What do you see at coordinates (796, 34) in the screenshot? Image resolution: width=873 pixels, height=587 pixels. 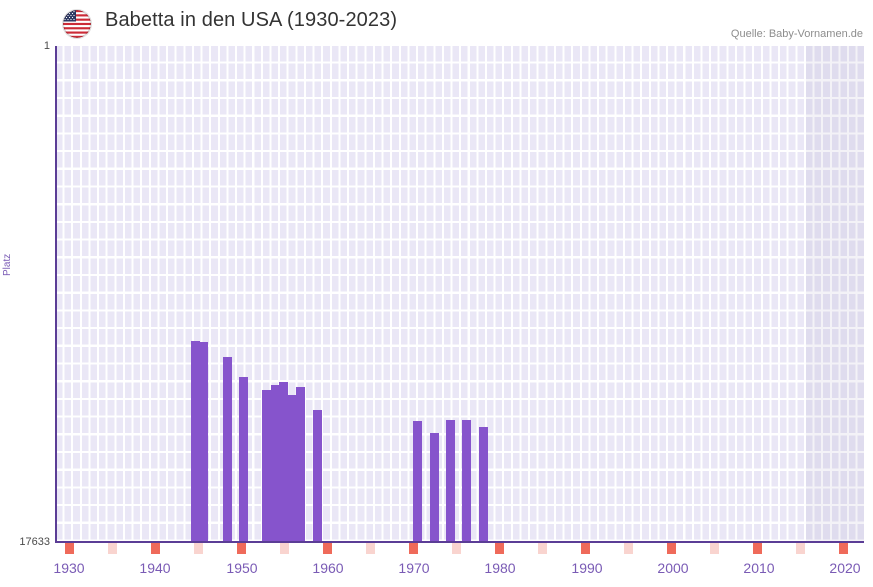 I see `source-attribution: Quelle: Baby-Vornamen.de` at bounding box center [796, 34].